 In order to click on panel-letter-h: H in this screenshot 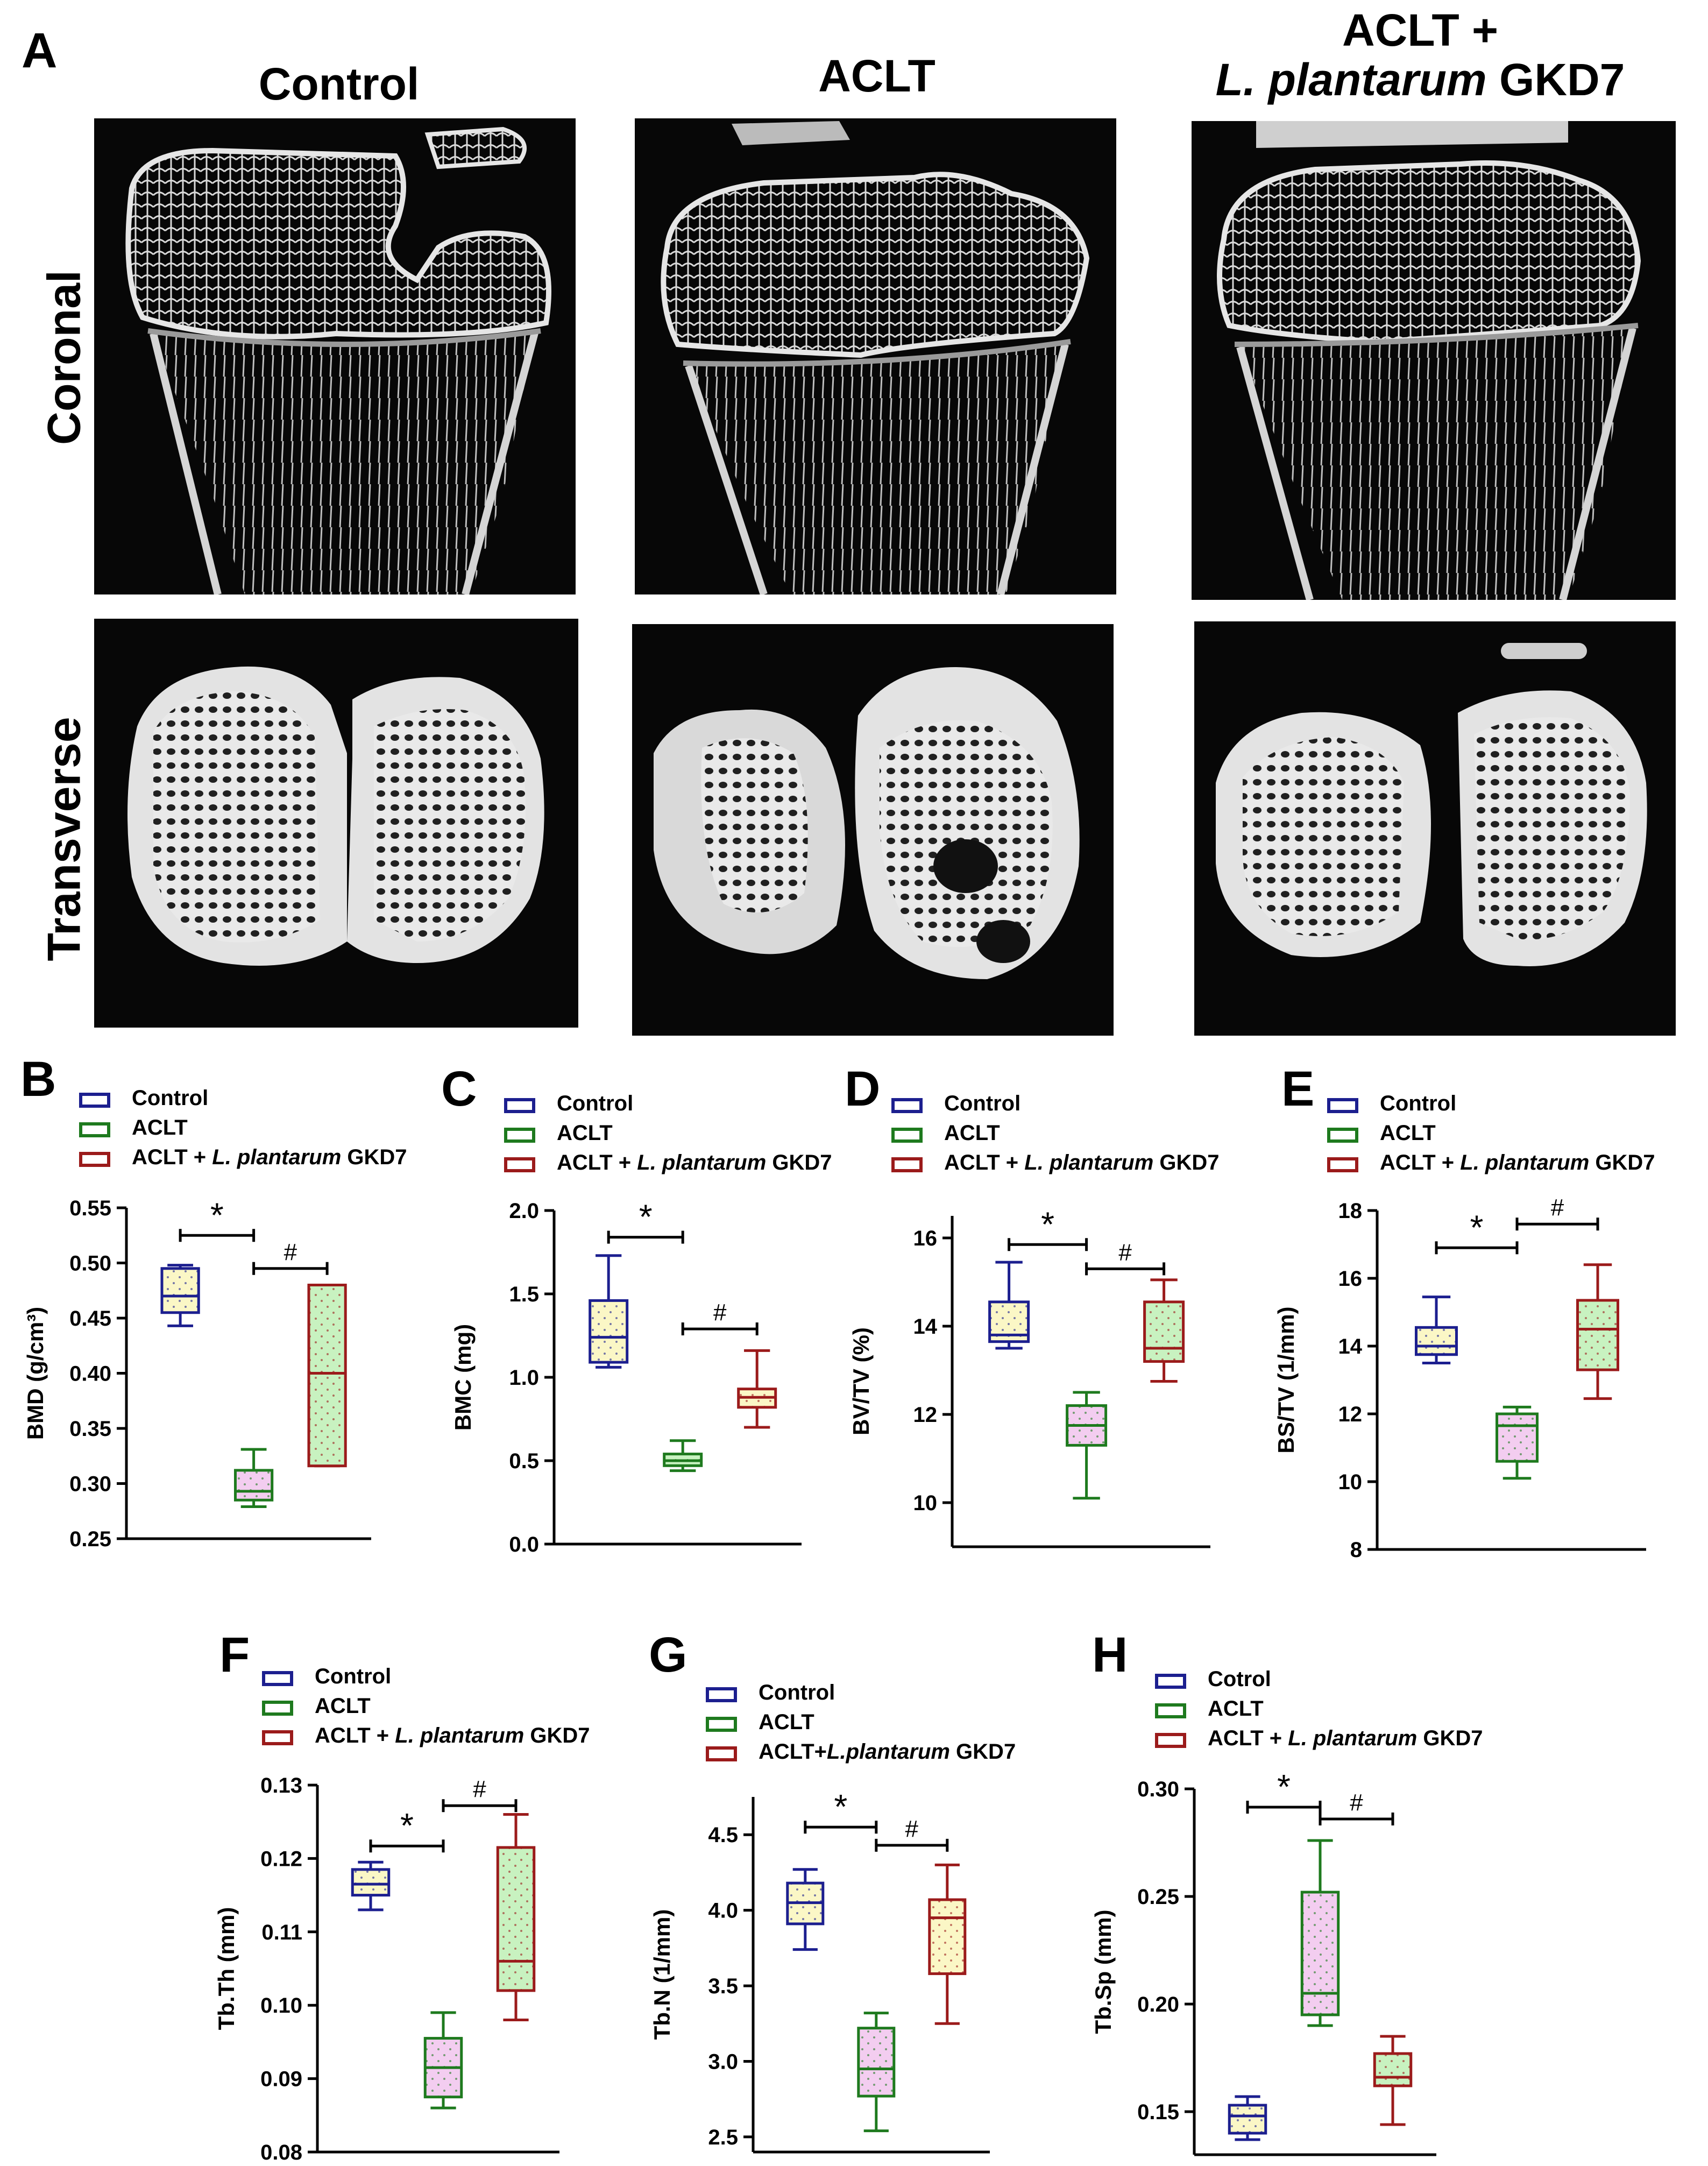, I will do `click(1110, 1654)`.